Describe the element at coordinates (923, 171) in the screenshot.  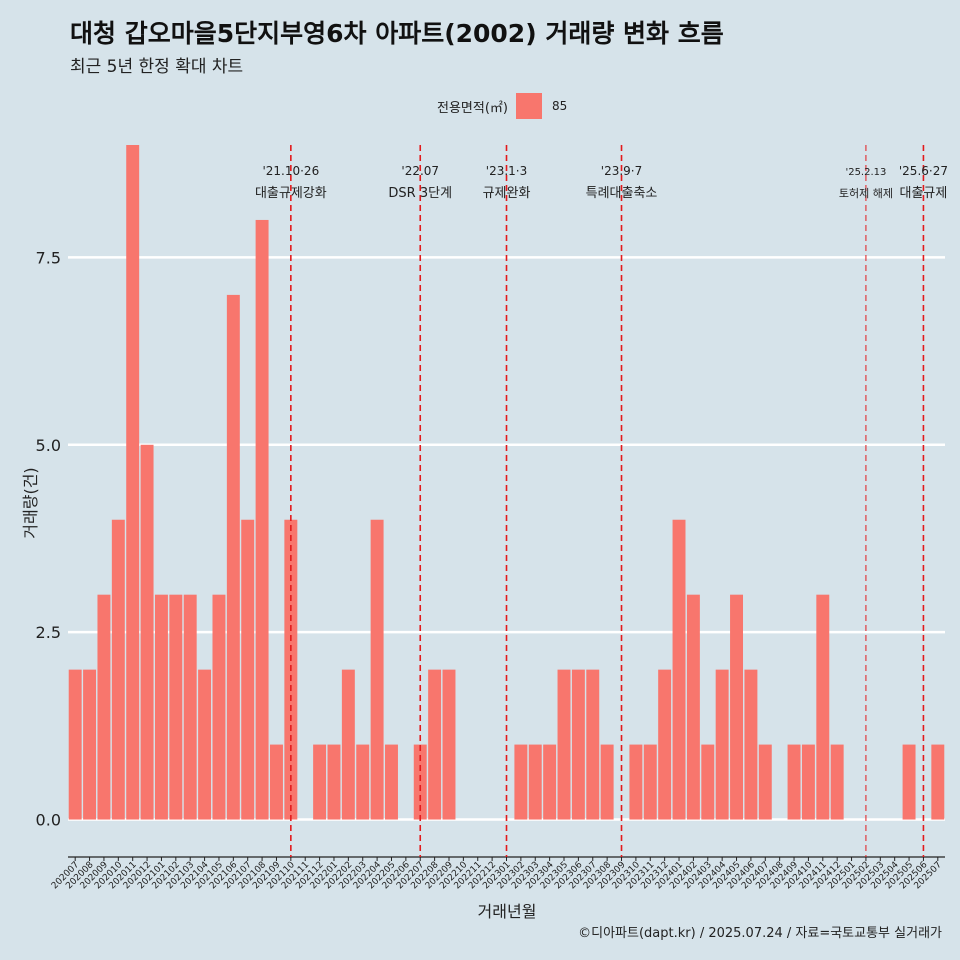
I see `event-date-label: '25.6·27` at that location.